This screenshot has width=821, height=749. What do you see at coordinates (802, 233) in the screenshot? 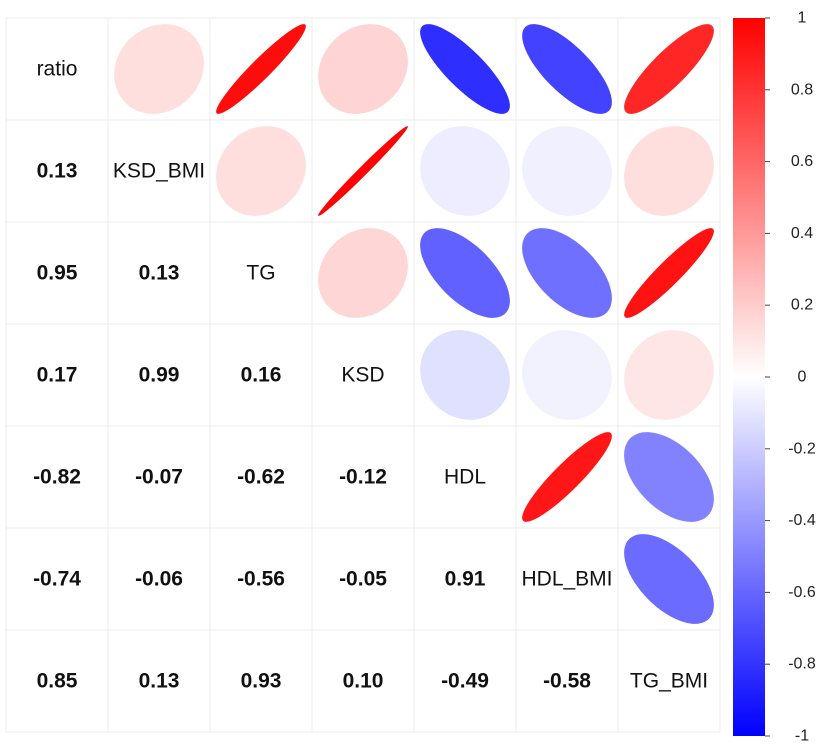
I see `colorbar-tick-label: 0.4` at bounding box center [802, 233].